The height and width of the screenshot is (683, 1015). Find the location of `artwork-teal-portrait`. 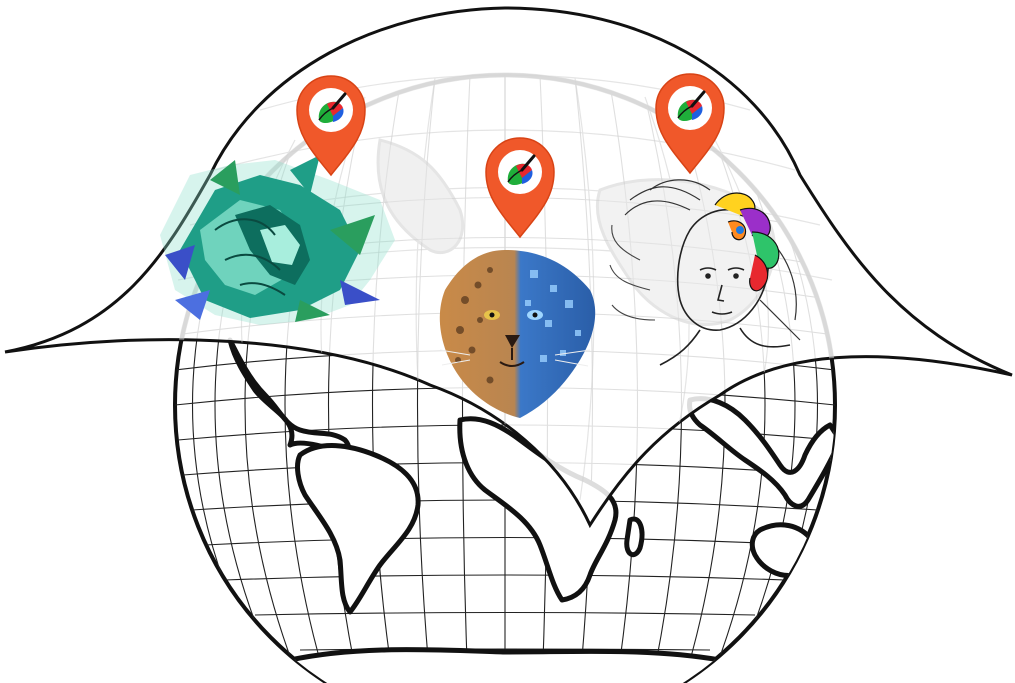

artwork-teal-portrait is located at coordinates (277, 240).